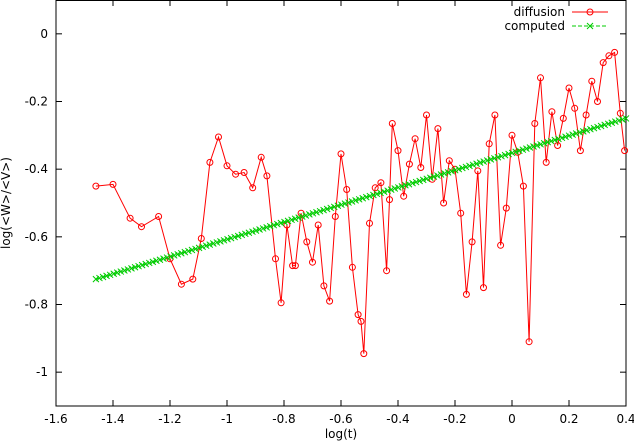  Describe the element at coordinates (36, 169) in the screenshot. I see `y-tick-label: -0.4` at that location.